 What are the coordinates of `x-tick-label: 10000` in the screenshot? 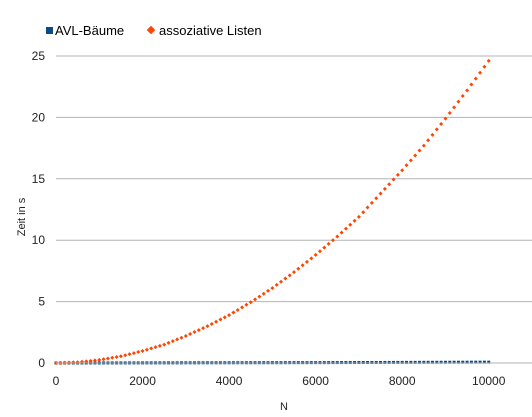 It's located at (489, 381).